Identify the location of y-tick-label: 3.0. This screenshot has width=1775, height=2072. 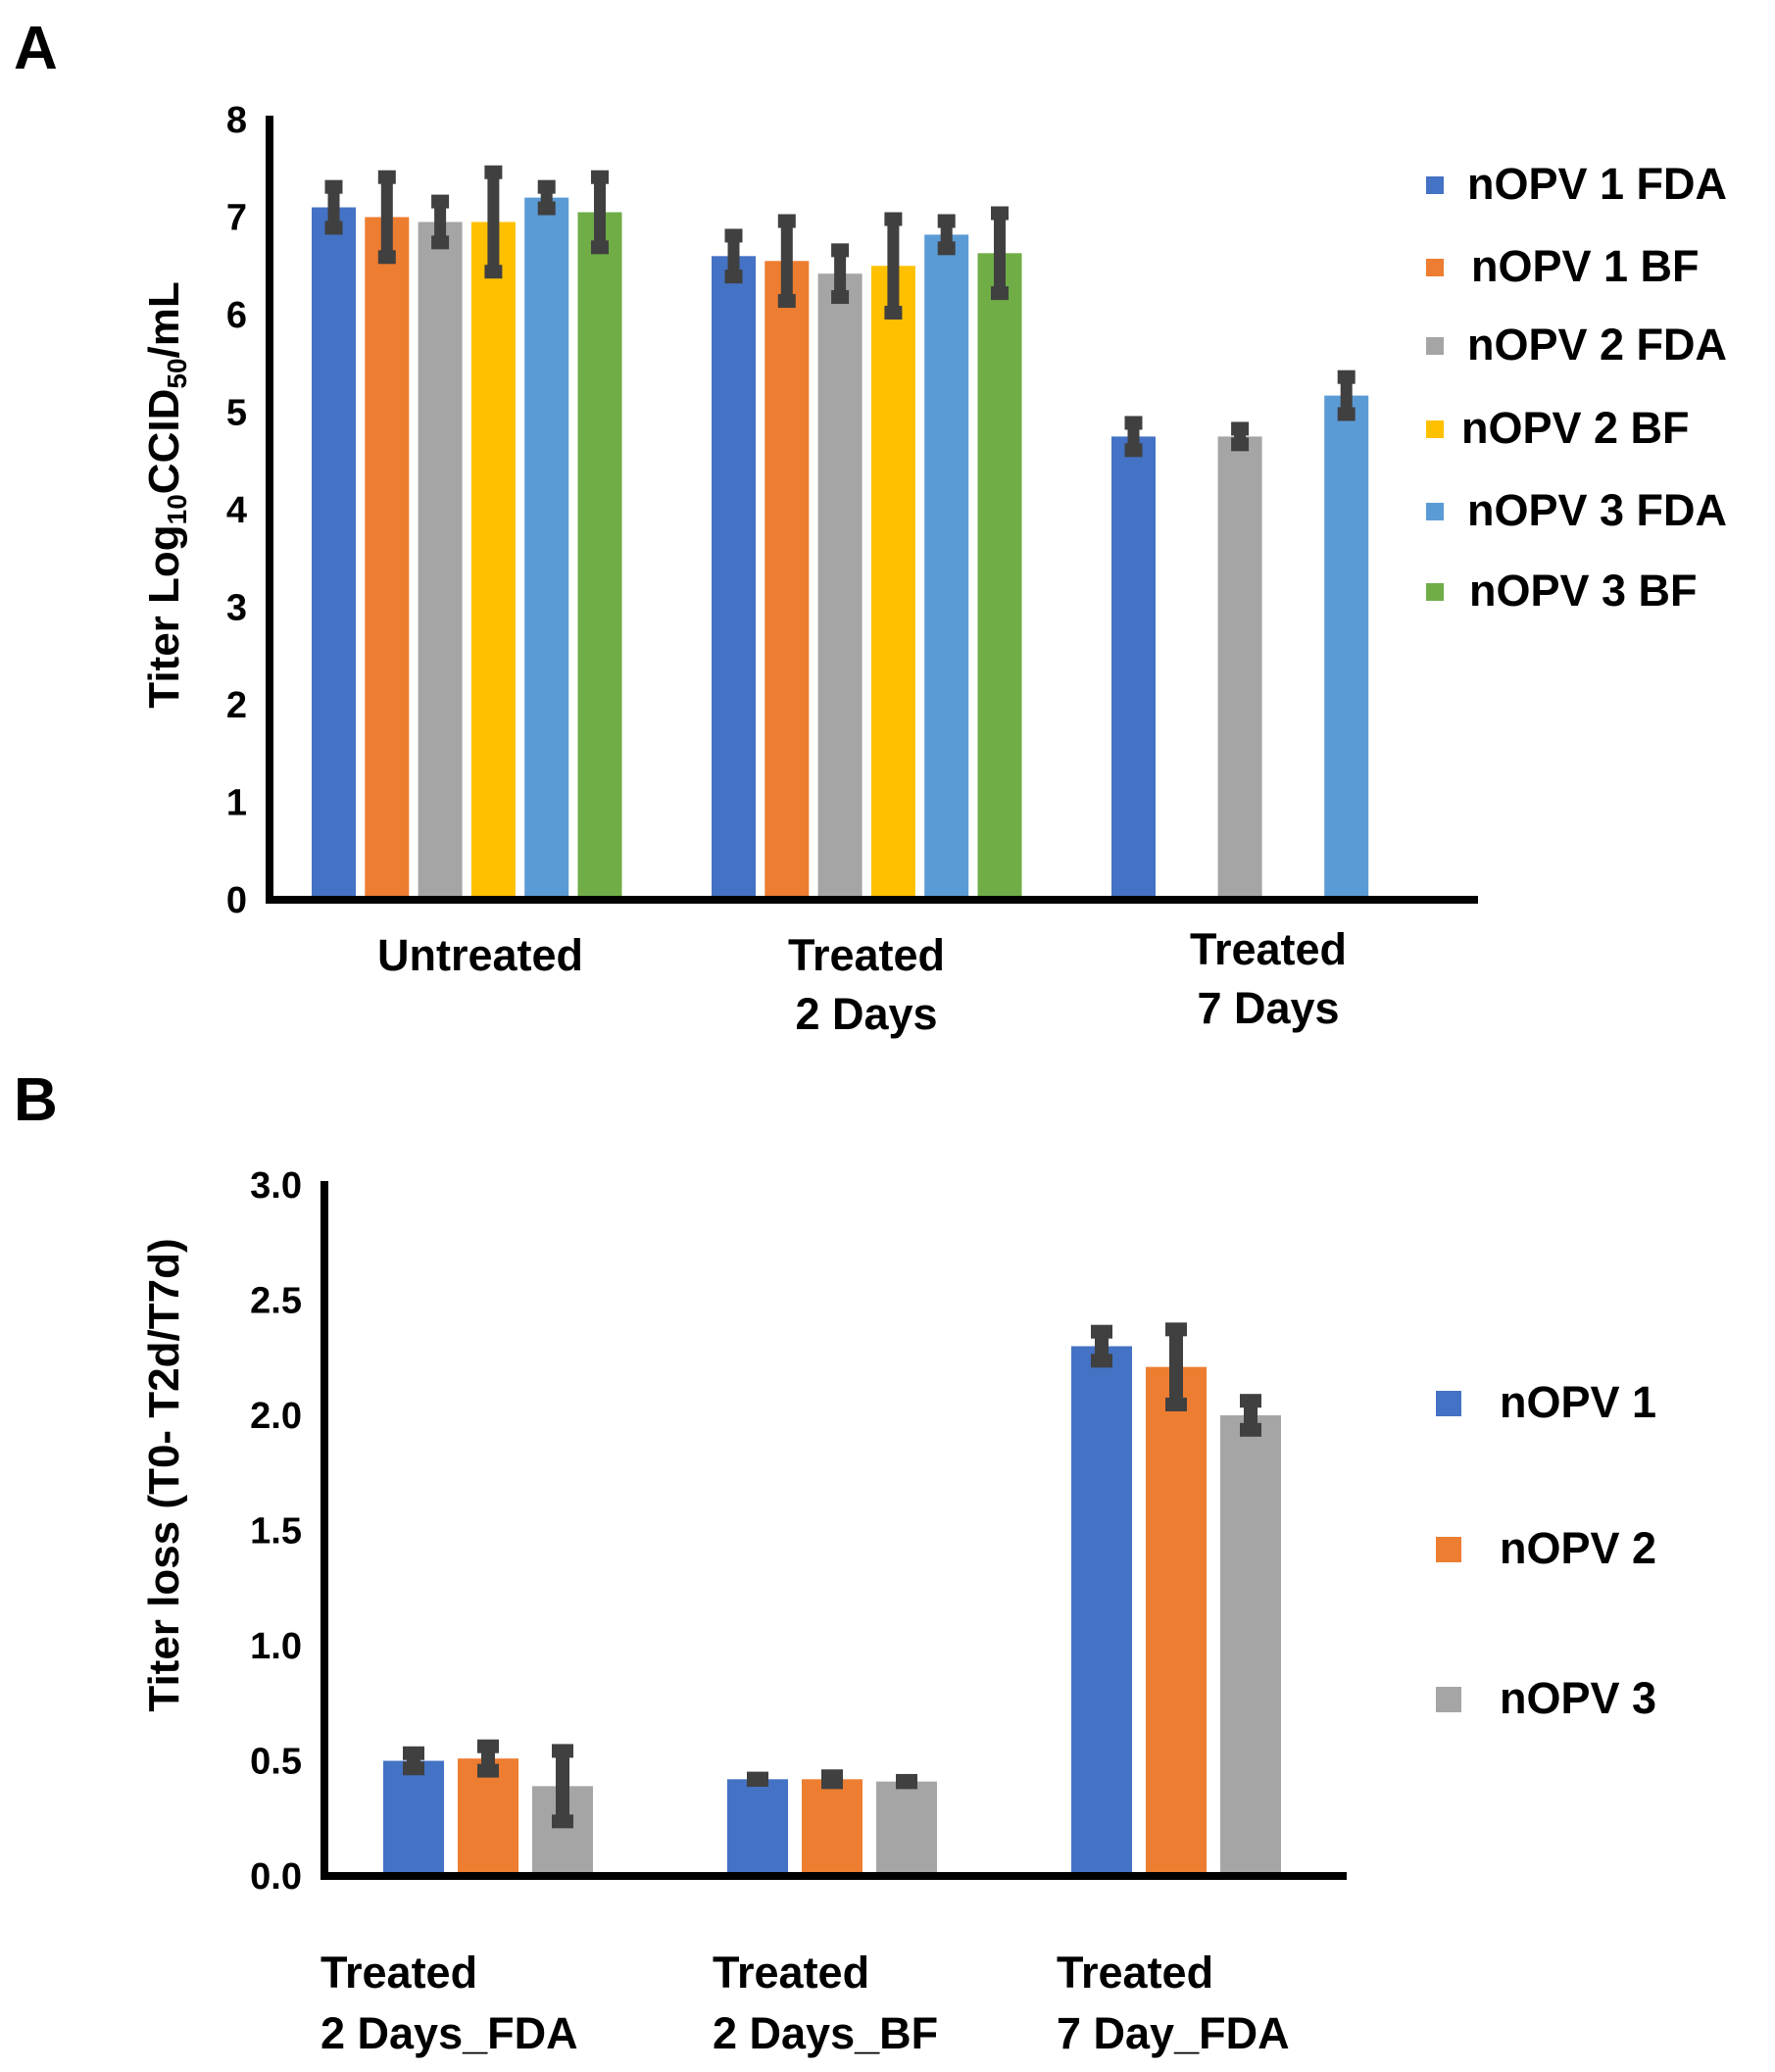
(276, 1186).